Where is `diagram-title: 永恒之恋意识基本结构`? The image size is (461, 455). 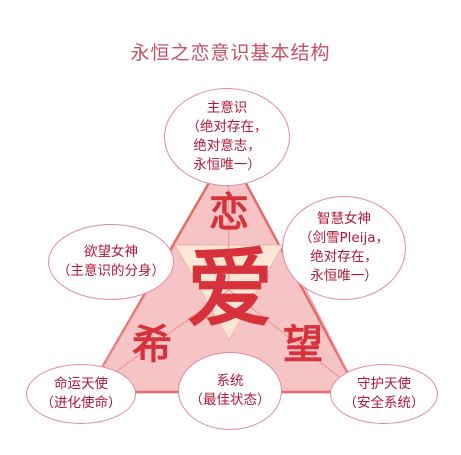 diagram-title: 永恒之恋意识基本结构 is located at coordinates (230, 53).